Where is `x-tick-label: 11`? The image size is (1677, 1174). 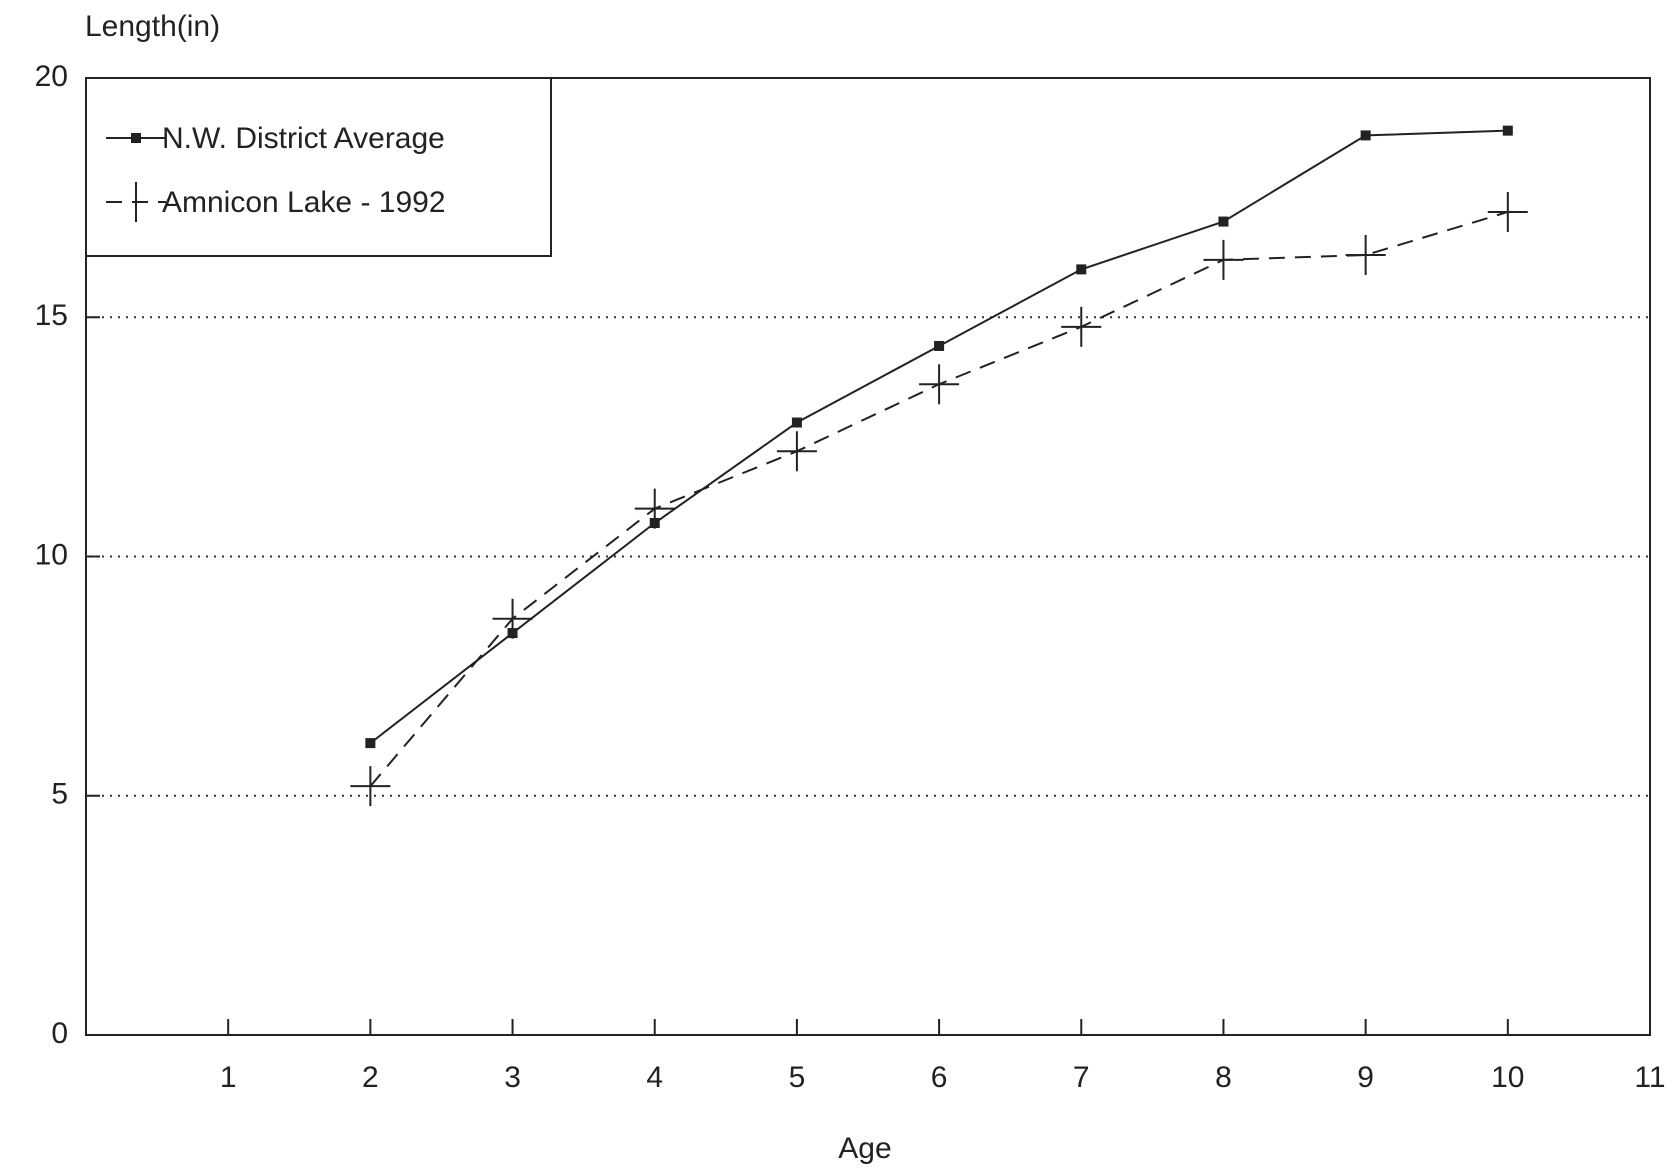
x-tick-label: 11 is located at coordinates (1649, 1077).